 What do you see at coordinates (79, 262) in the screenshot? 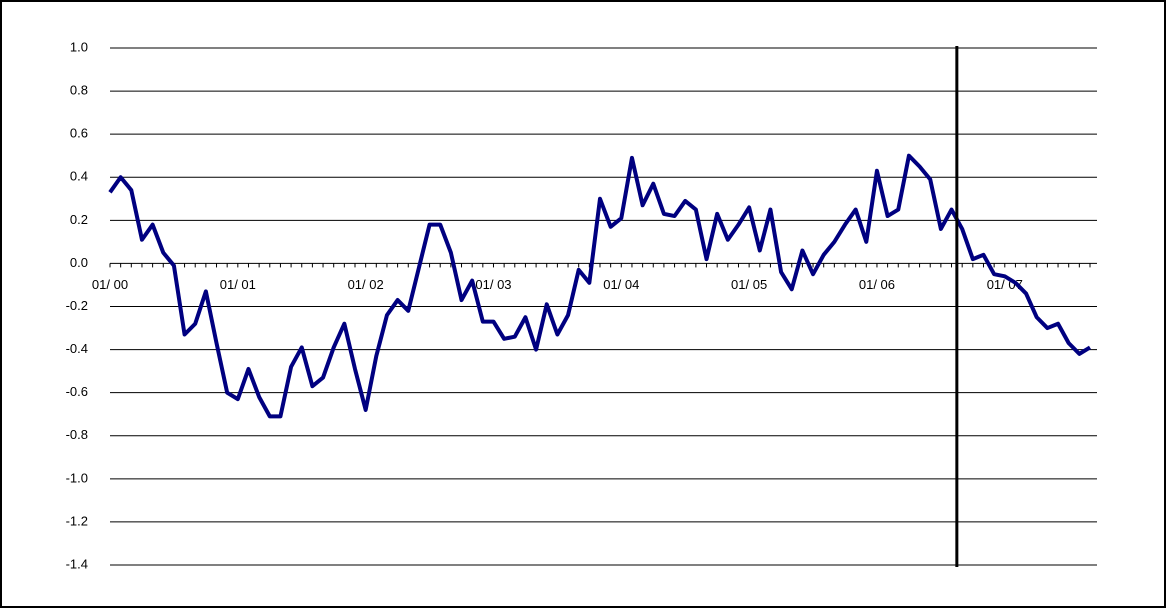
I see `y-tick-label: 0.0` at bounding box center [79, 262].